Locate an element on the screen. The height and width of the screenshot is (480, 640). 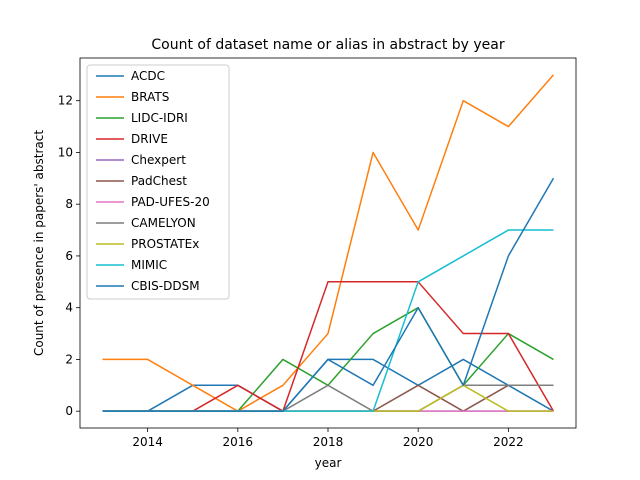
y-axis-label: Count of presence in papers' abstract is located at coordinates (39, 243).